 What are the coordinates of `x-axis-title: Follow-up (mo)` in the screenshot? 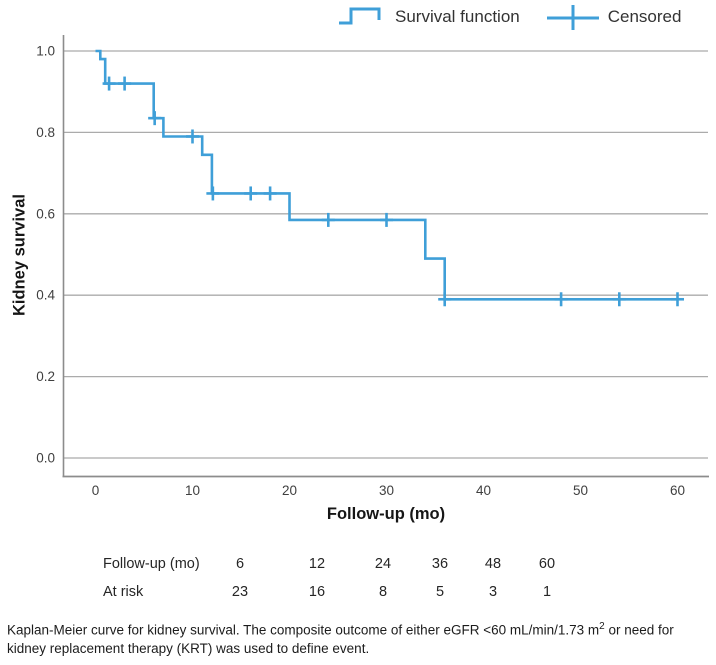 It's located at (386, 514).